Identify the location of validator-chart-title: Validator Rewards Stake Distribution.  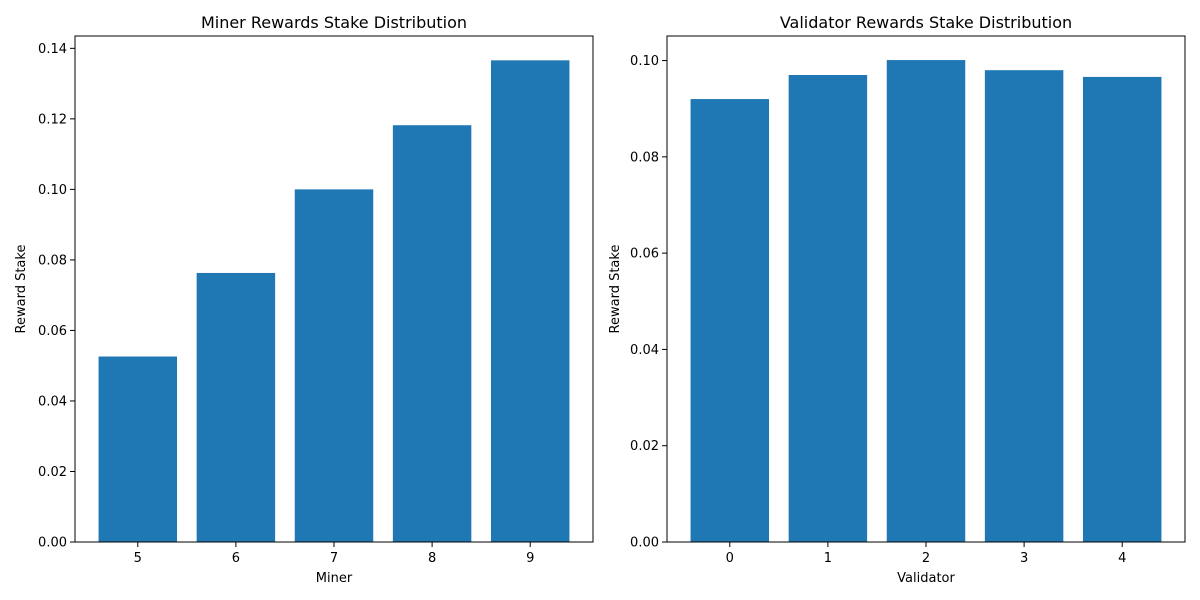
(926, 22).